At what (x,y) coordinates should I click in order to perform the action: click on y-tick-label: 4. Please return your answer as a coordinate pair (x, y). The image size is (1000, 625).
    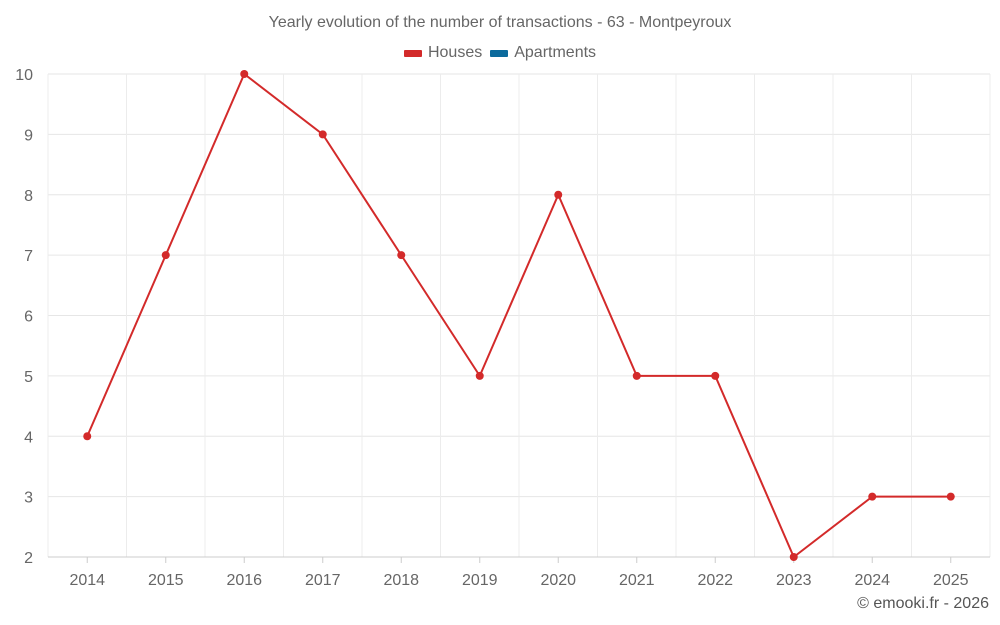
    Looking at the image, I should click on (28, 437).